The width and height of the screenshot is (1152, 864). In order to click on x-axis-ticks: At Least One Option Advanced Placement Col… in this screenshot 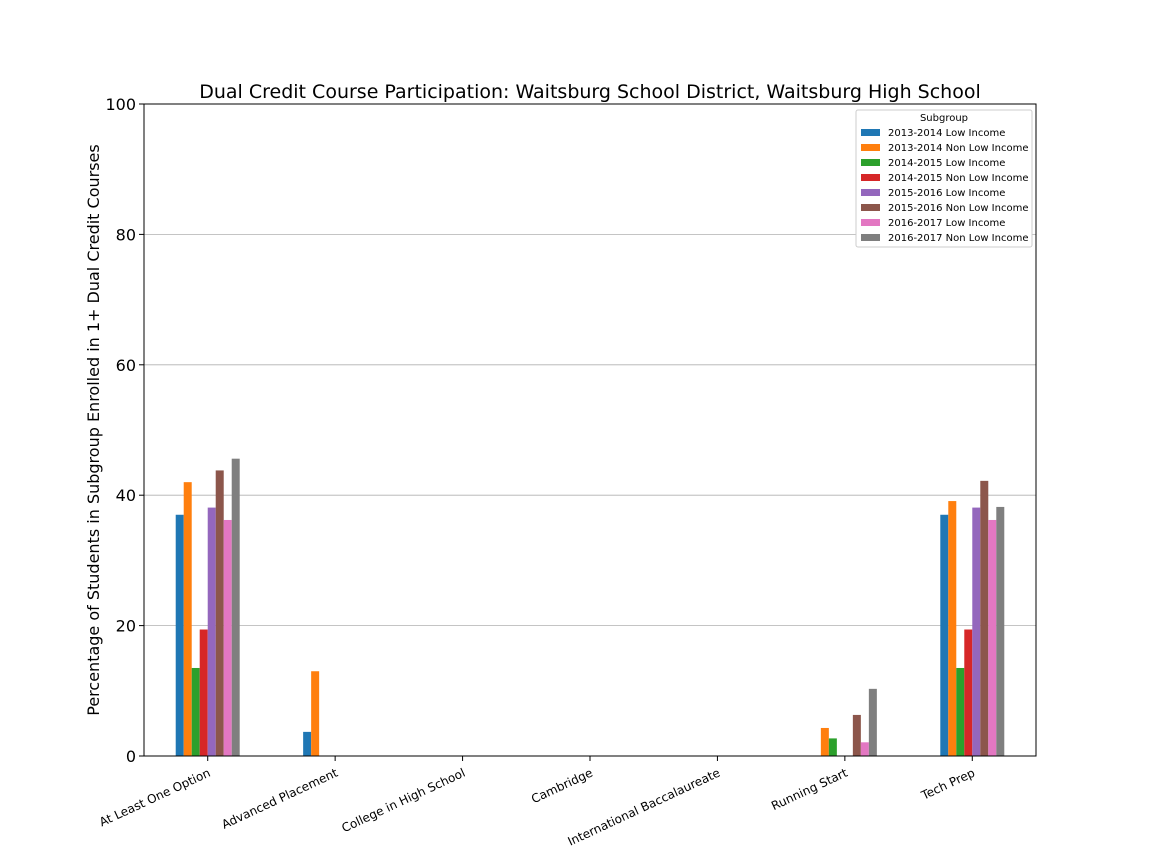, I will do `click(537, 802)`.